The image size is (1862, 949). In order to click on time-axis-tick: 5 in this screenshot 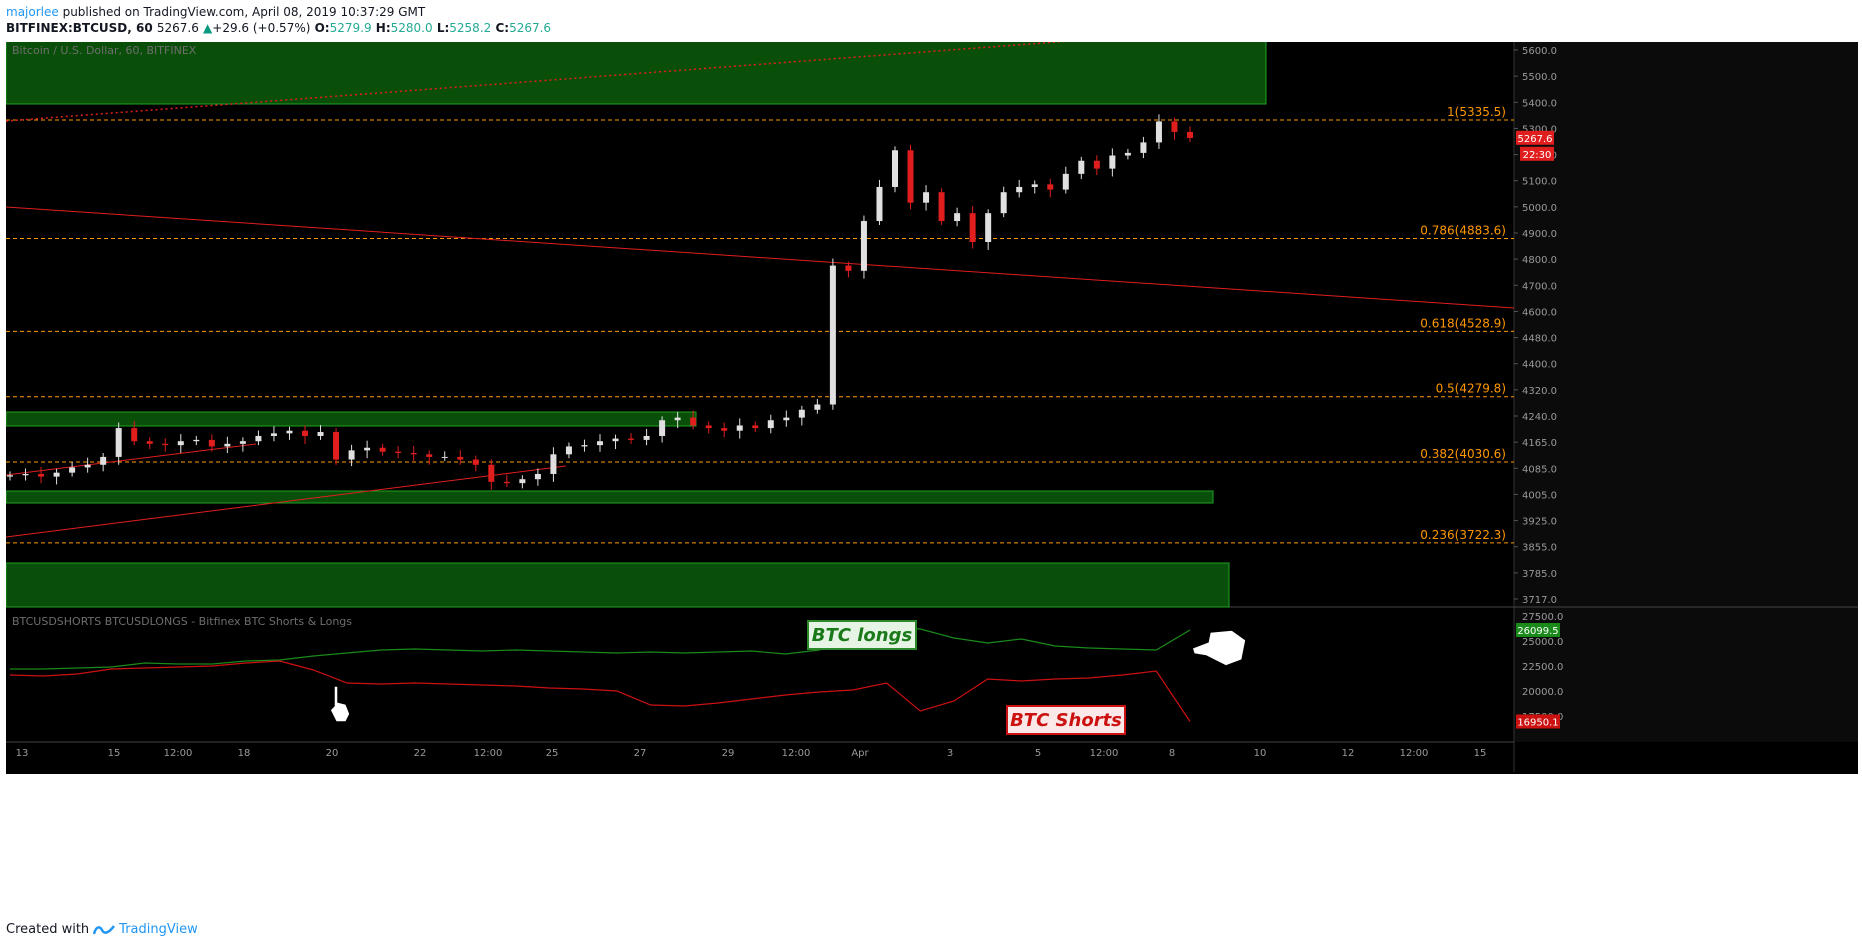, I will do `click(1038, 753)`.